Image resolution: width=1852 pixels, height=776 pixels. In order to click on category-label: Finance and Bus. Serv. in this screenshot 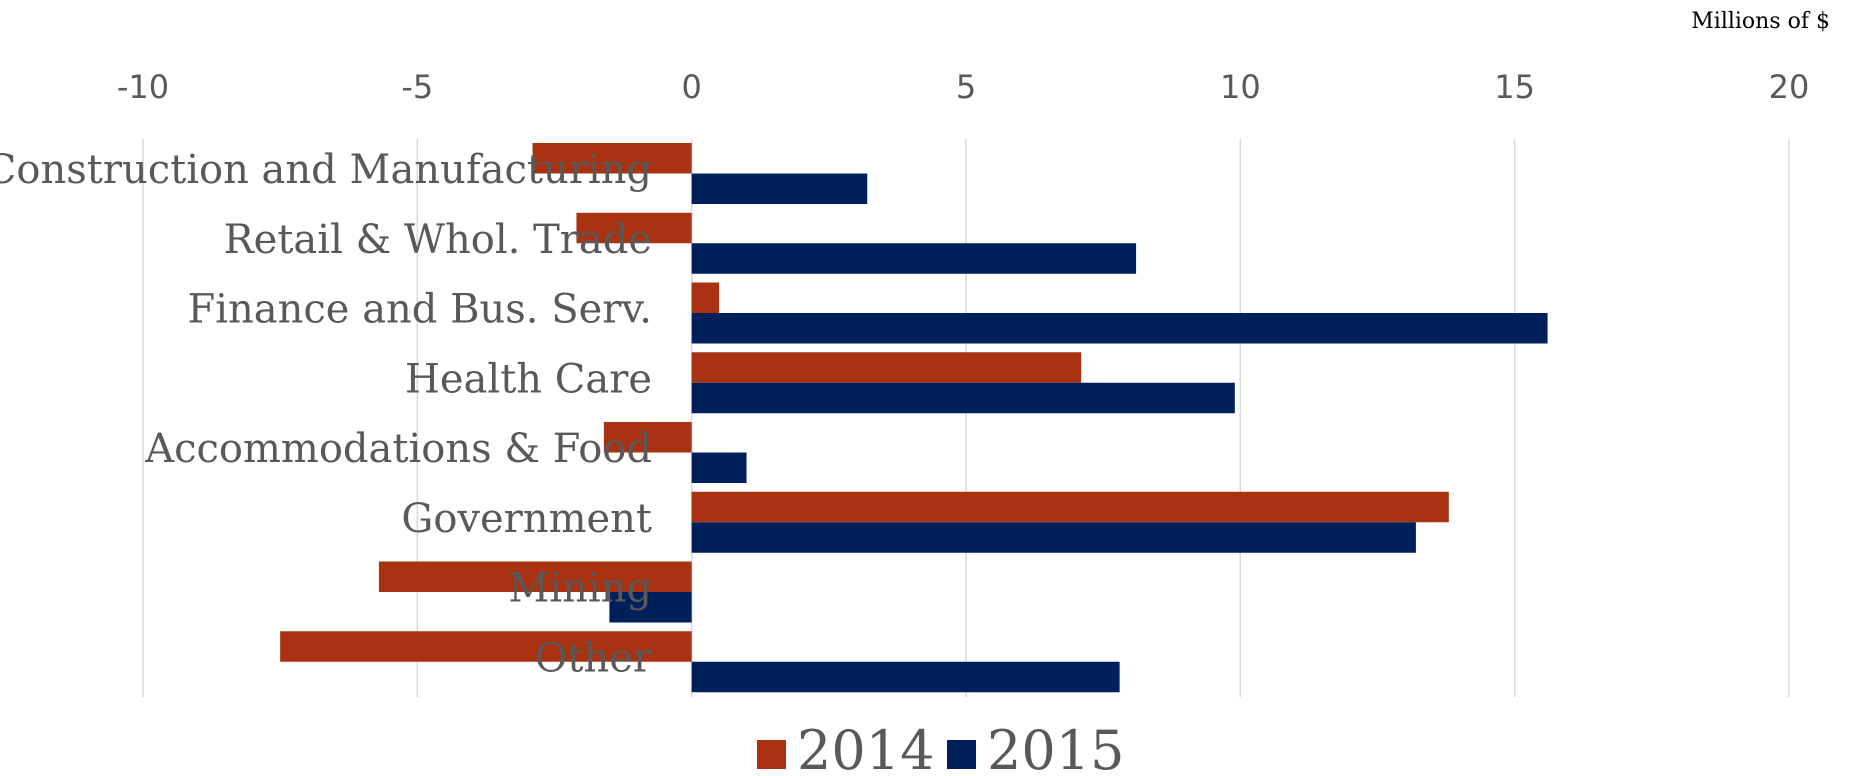, I will do `click(419, 310)`.